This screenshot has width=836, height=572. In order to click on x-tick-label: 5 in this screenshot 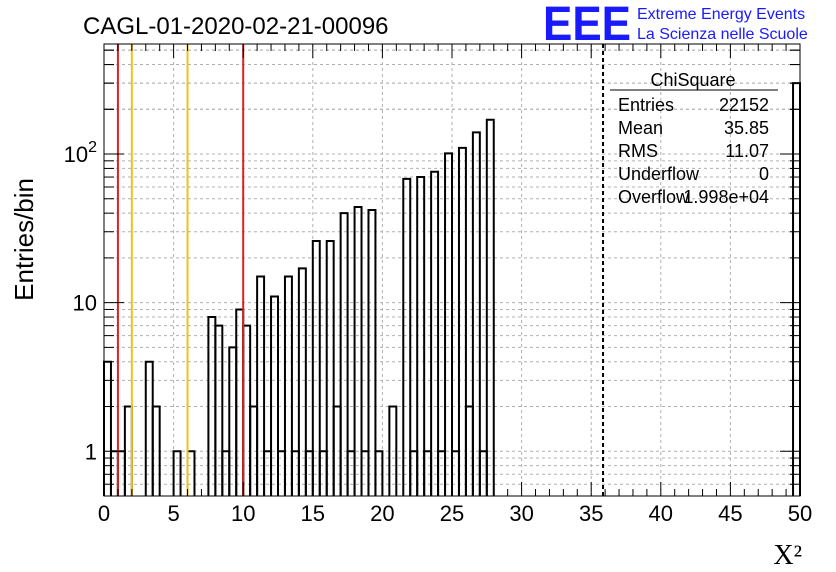, I will do `click(173, 513)`.